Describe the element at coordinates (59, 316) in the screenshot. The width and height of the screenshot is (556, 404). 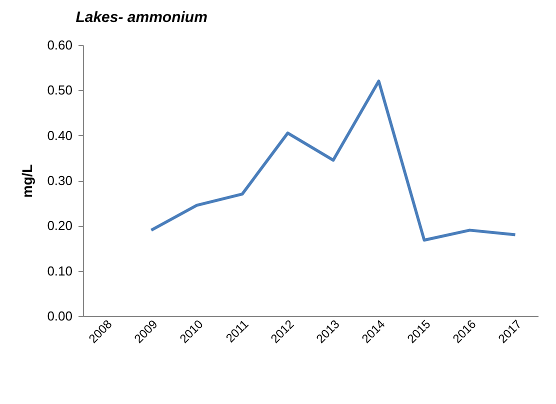
I see `y-tick-label: 0.00` at that location.